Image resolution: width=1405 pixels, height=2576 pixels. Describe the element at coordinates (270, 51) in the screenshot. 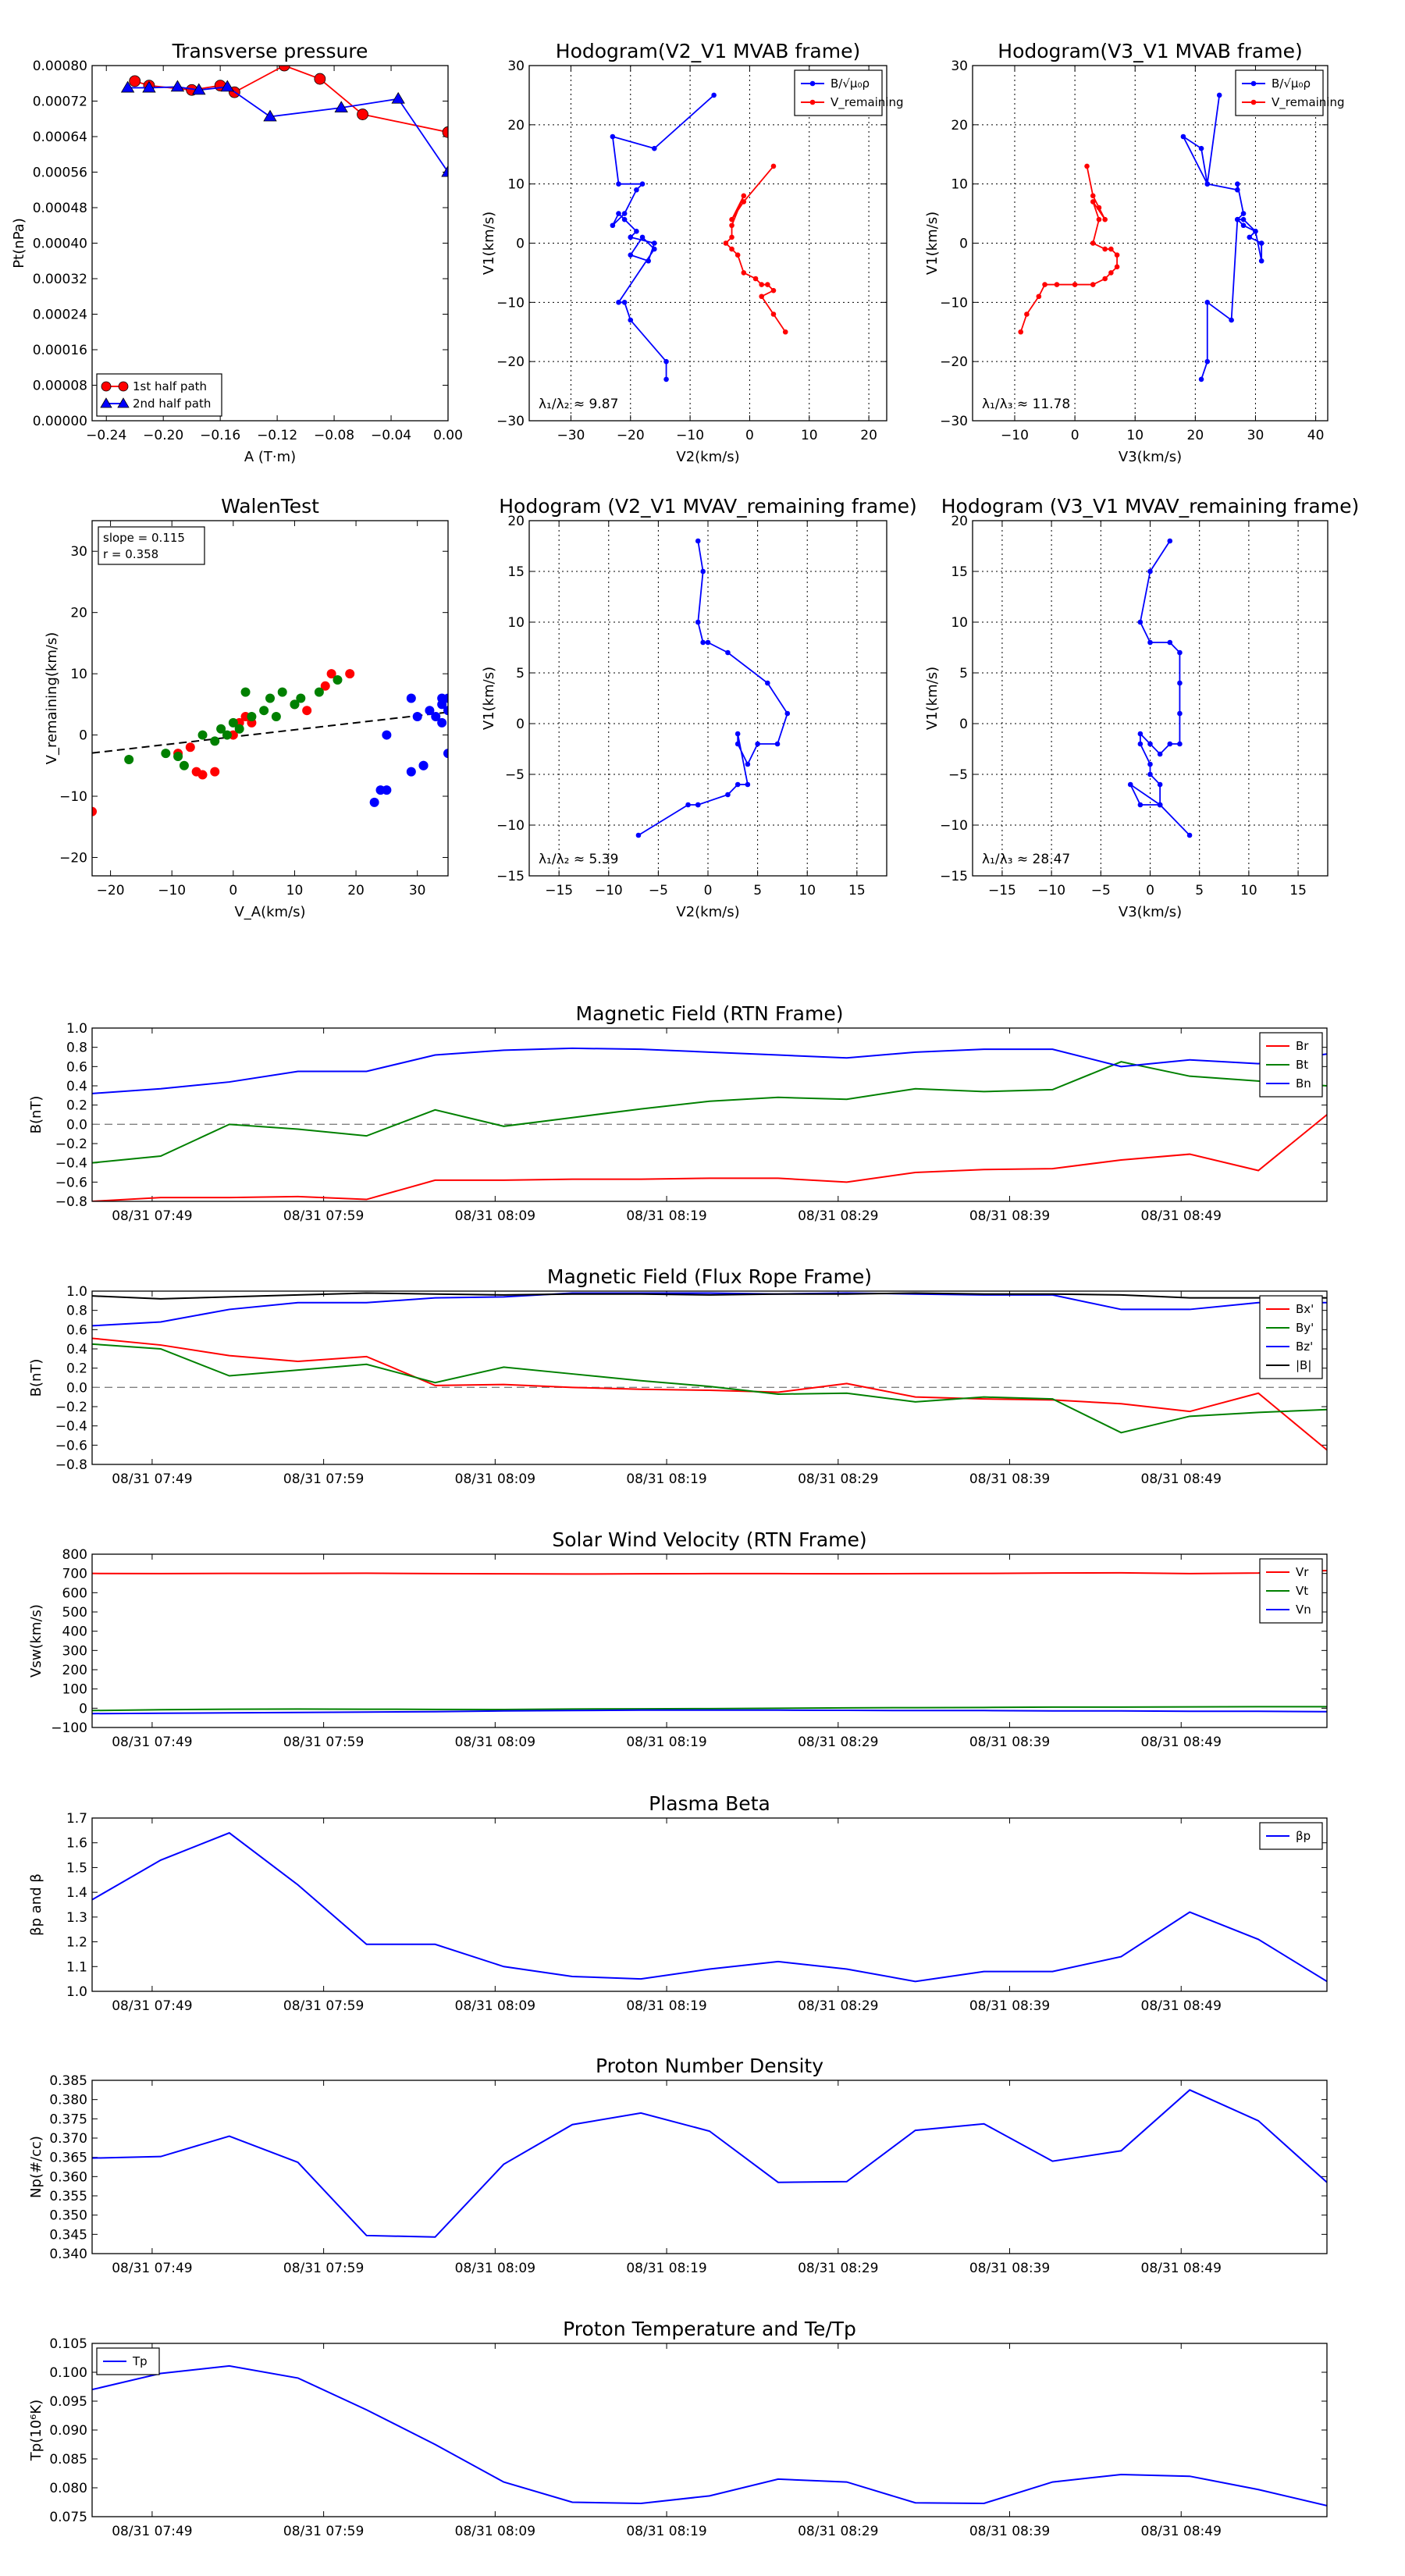

I see `chart-title: Transverse pressure` at that location.